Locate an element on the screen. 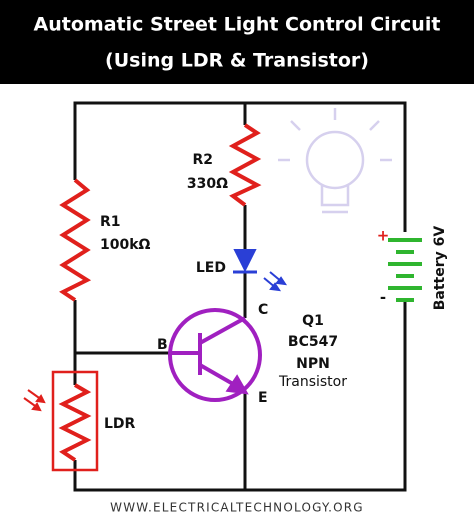 The image size is (474, 521). title: Automatic Street Light Control Circuit is located at coordinates (237, 25).